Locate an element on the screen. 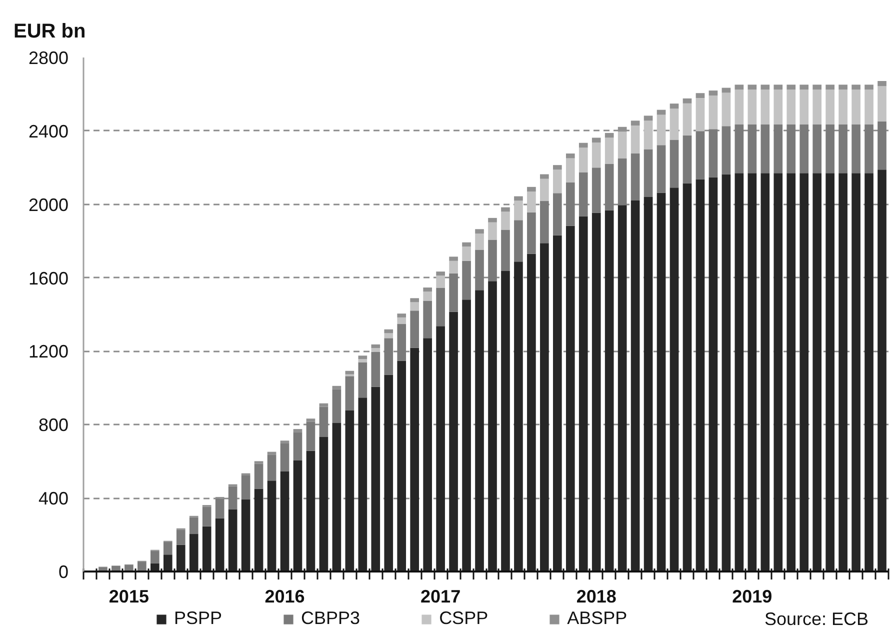 The image size is (895, 632). y-axis-title: EUR bn is located at coordinates (50, 31).